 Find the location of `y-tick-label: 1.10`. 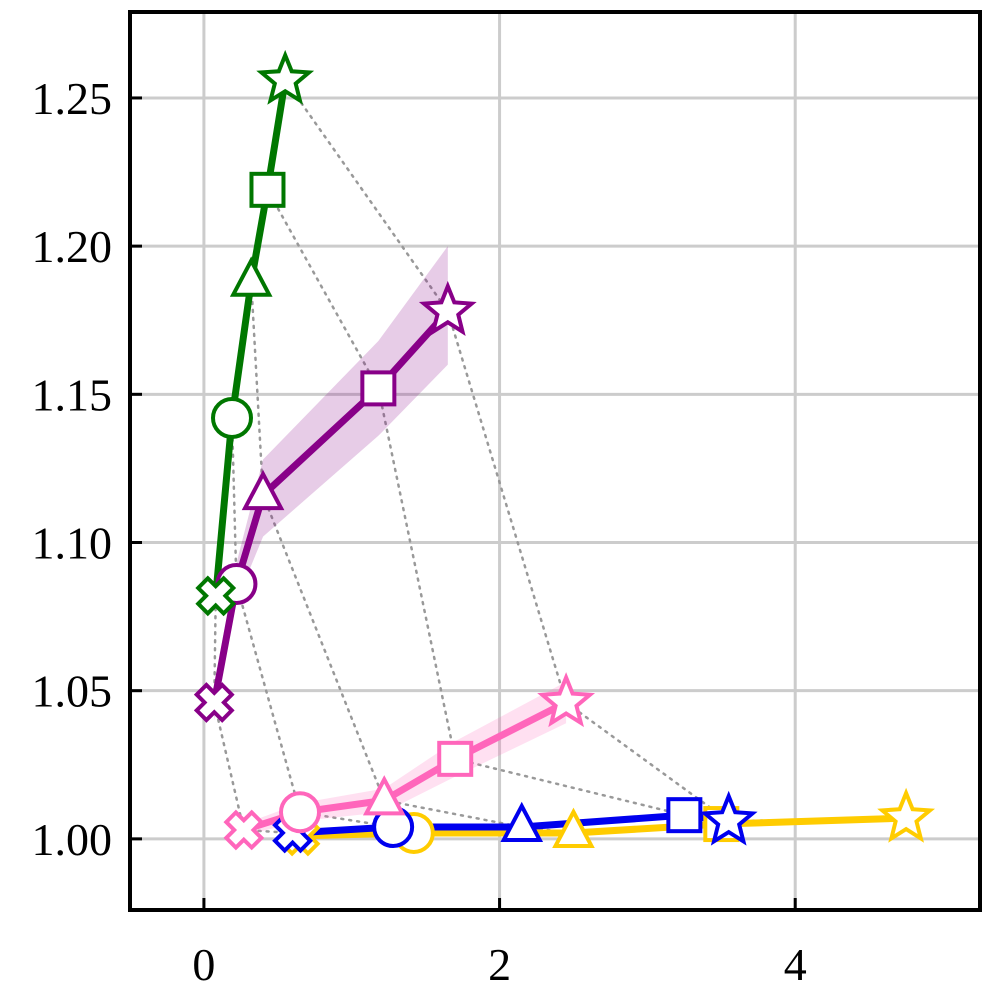

y-tick-label: 1.10 is located at coordinates (72, 543).